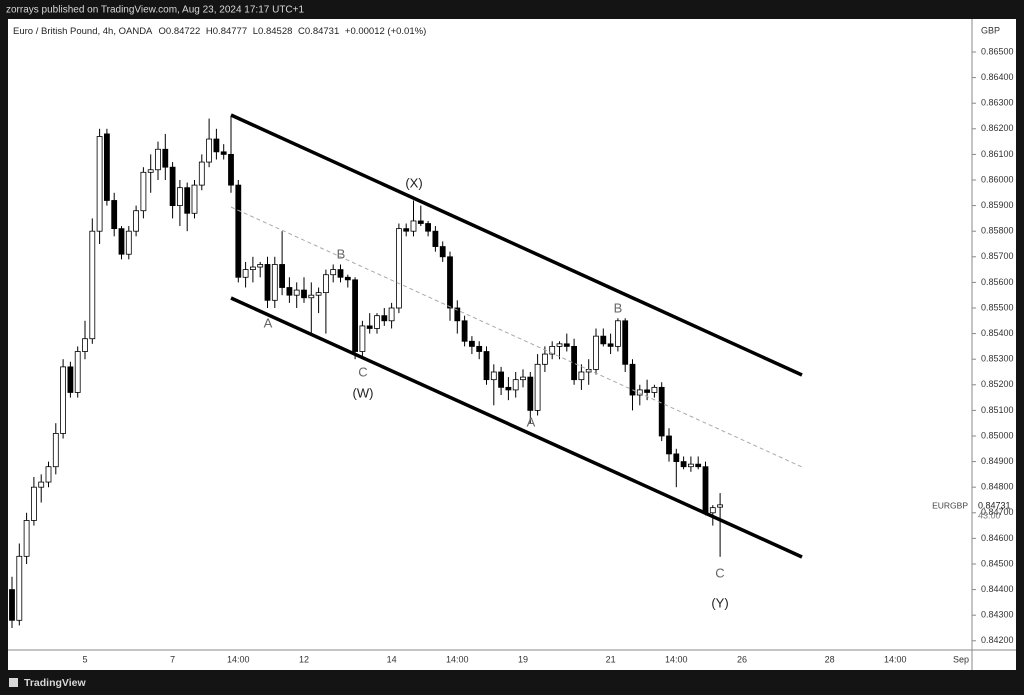 The height and width of the screenshot is (695, 1024). I want to click on y-tick-label: 0.86100, so click(997, 154).